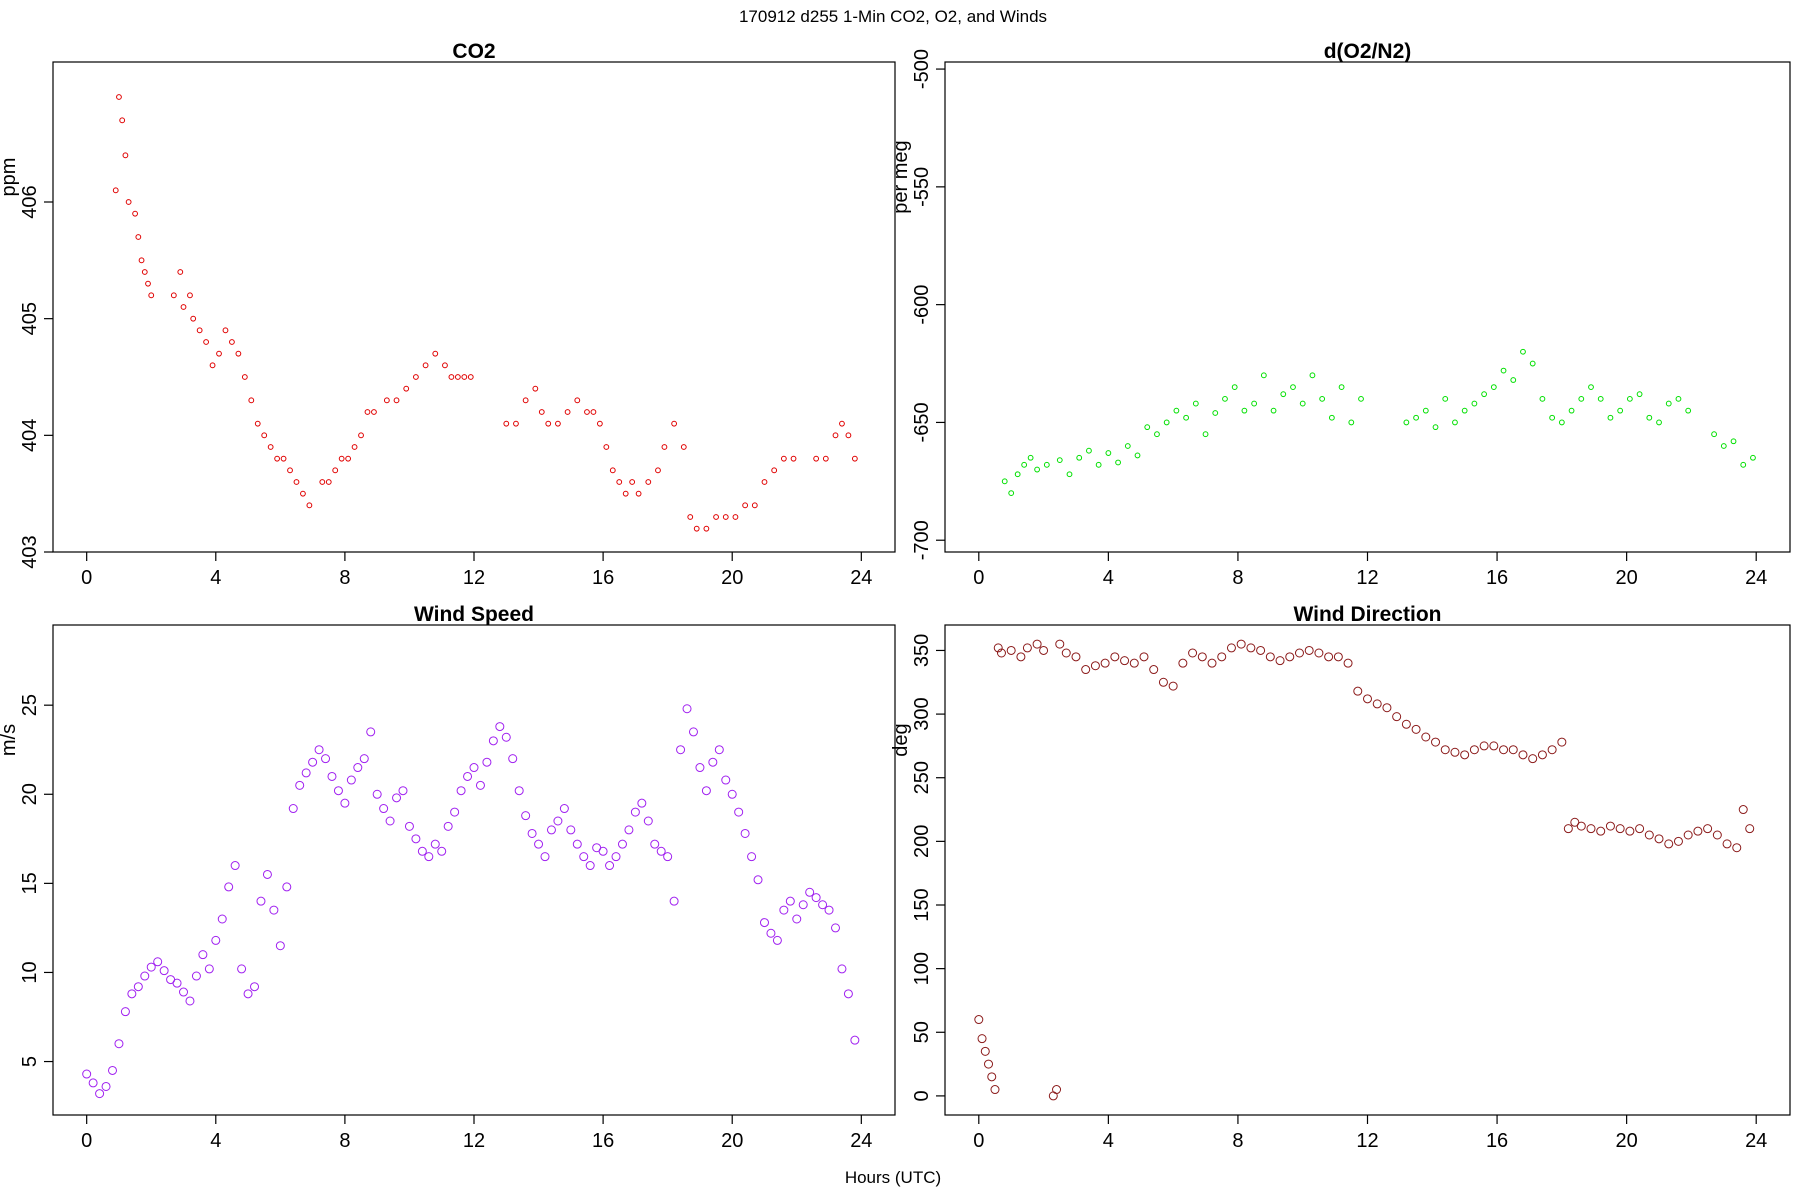 Image resolution: width=1800 pixels, height=1200 pixels. What do you see at coordinates (922, 713) in the screenshot?
I see `wind-direction-y-tick-label: 300` at bounding box center [922, 713].